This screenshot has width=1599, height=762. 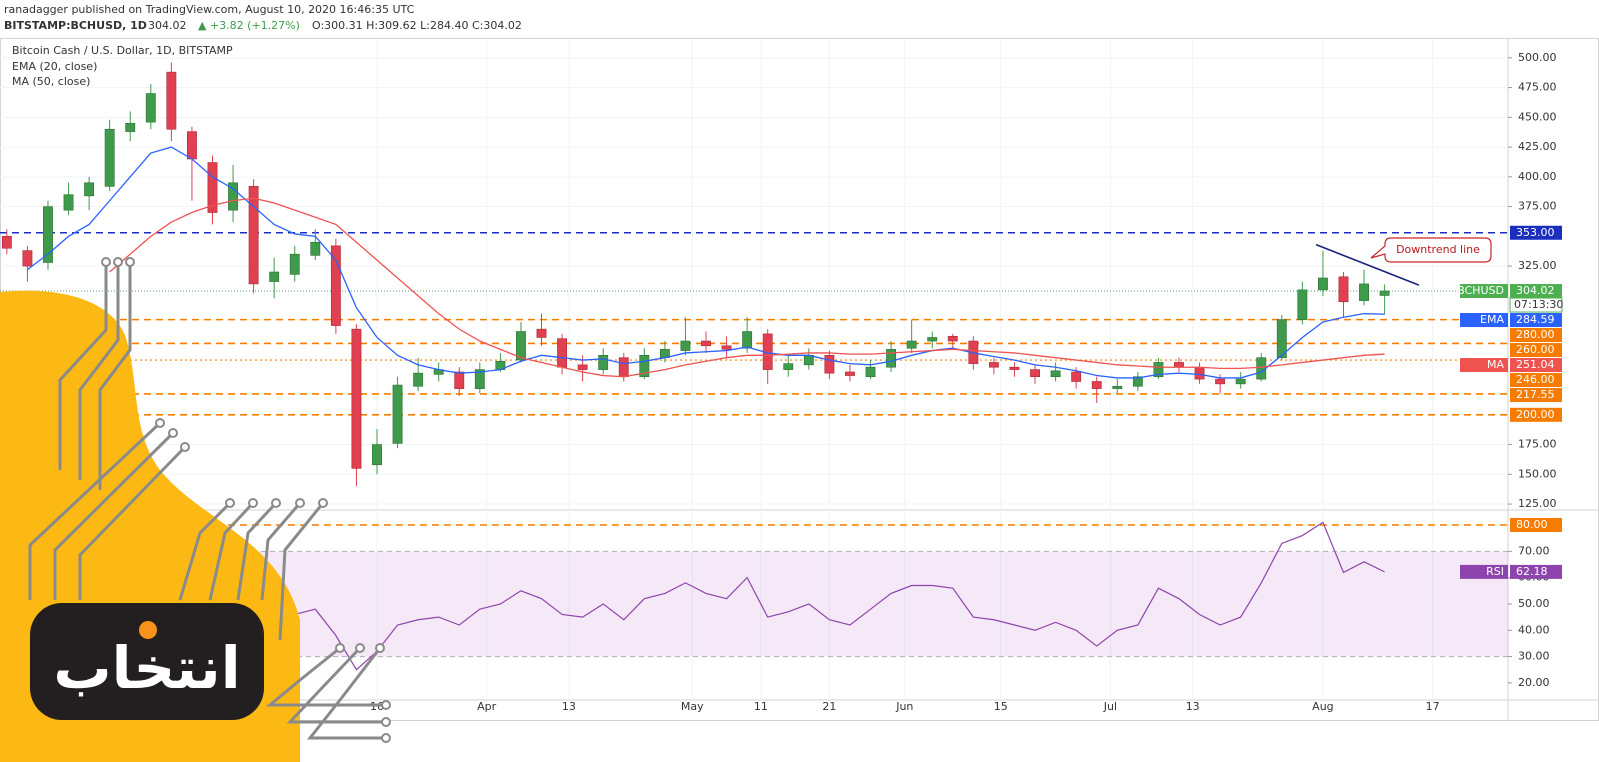 What do you see at coordinates (1433, 706) in the screenshot?
I see `x-tick-label: 17` at bounding box center [1433, 706].